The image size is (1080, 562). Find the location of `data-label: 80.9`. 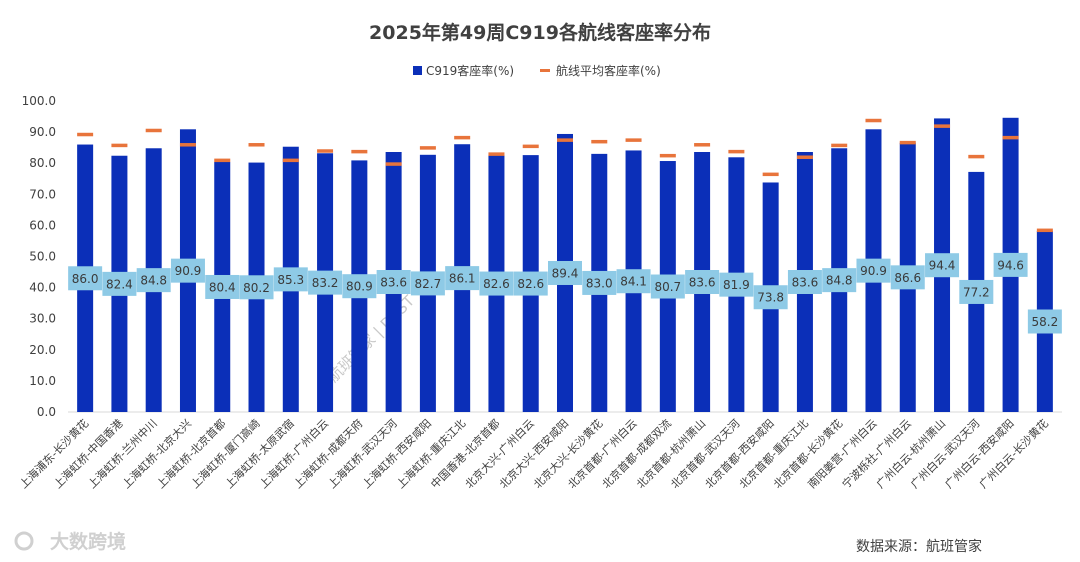

data-label: 80.9 is located at coordinates (359, 287).